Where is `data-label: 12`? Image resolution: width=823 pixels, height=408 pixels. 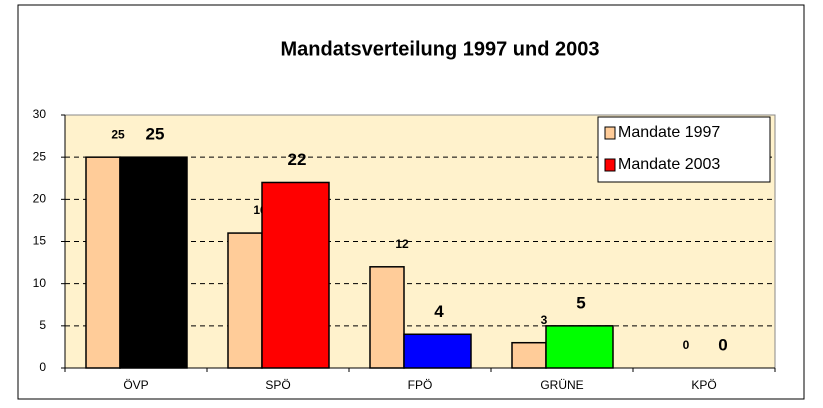
data-label: 12 is located at coordinates (402, 244).